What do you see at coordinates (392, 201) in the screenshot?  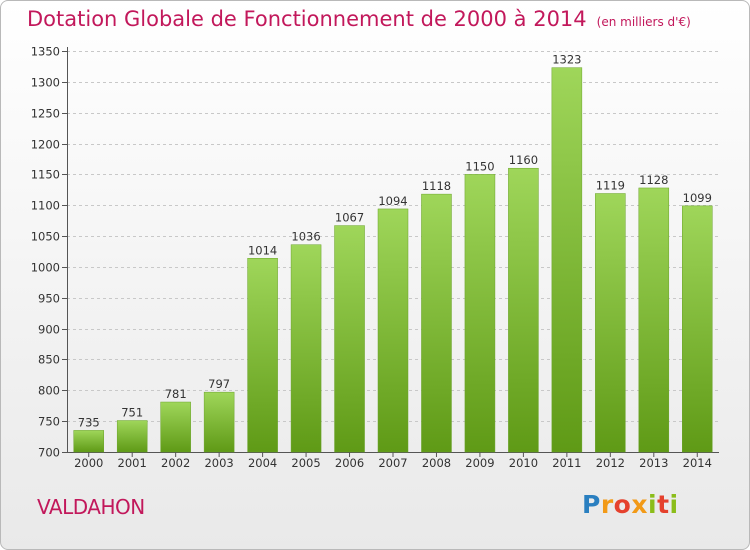 I see `data-label: 1094` at bounding box center [392, 201].